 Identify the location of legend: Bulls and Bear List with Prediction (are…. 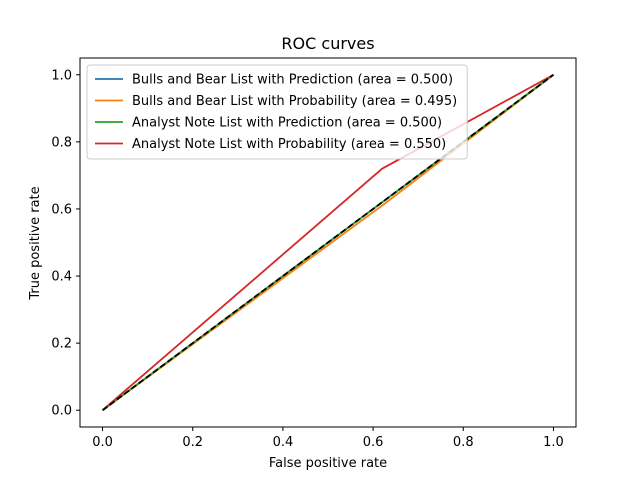
(277, 112).